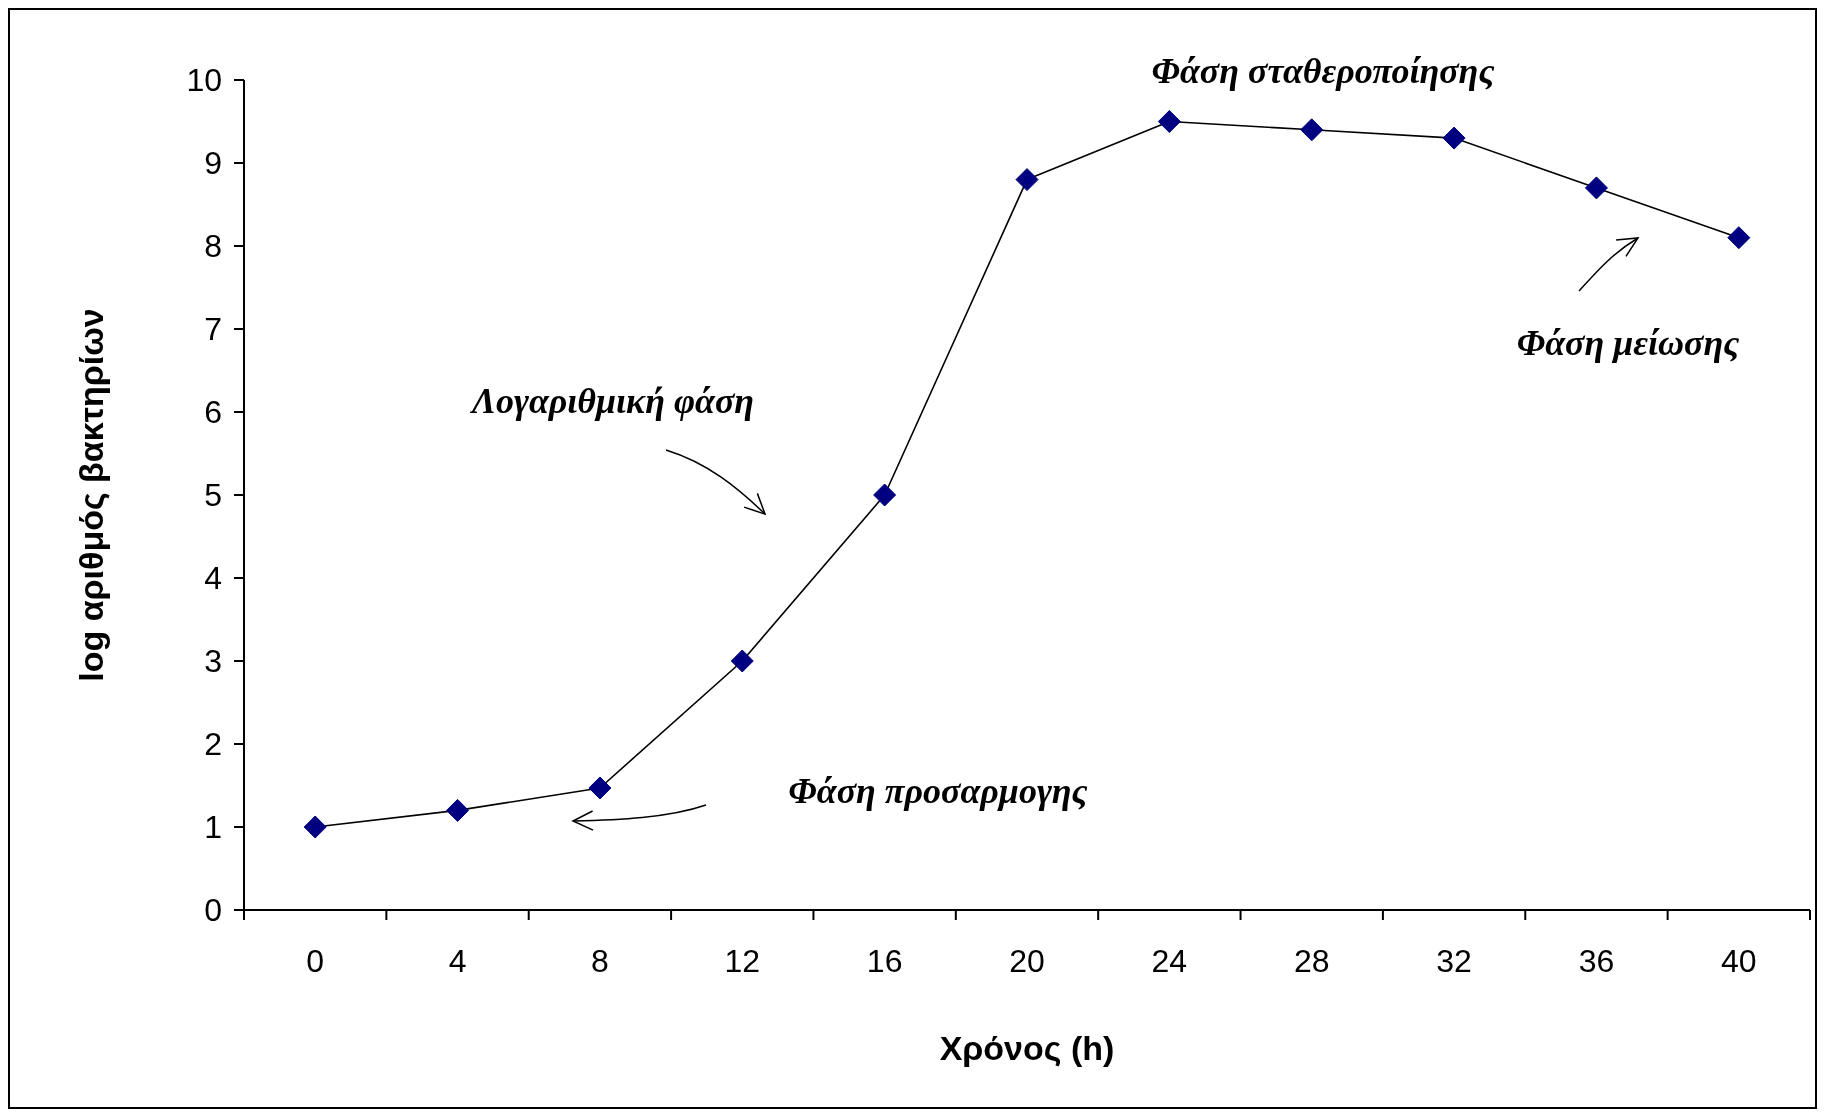 This screenshot has height=1117, width=1825. What do you see at coordinates (1027, 961) in the screenshot?
I see `x-tick-label: 20` at bounding box center [1027, 961].